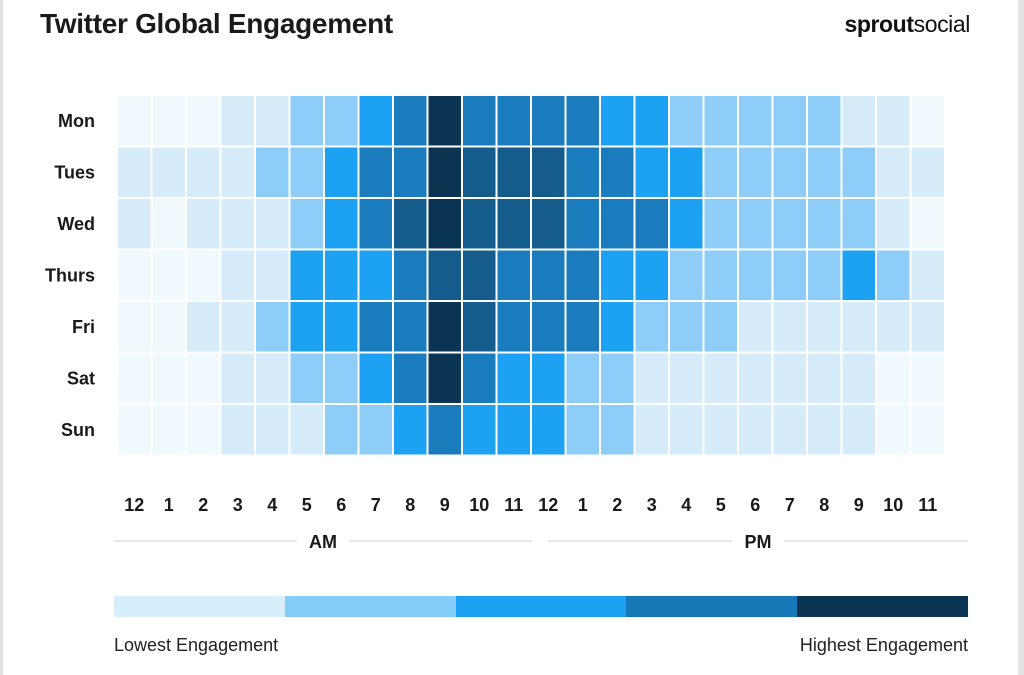 Image resolution: width=1024 pixels, height=675 pixels. Describe the element at coordinates (78, 430) in the screenshot. I see `row-label-sun: Sun` at that location.